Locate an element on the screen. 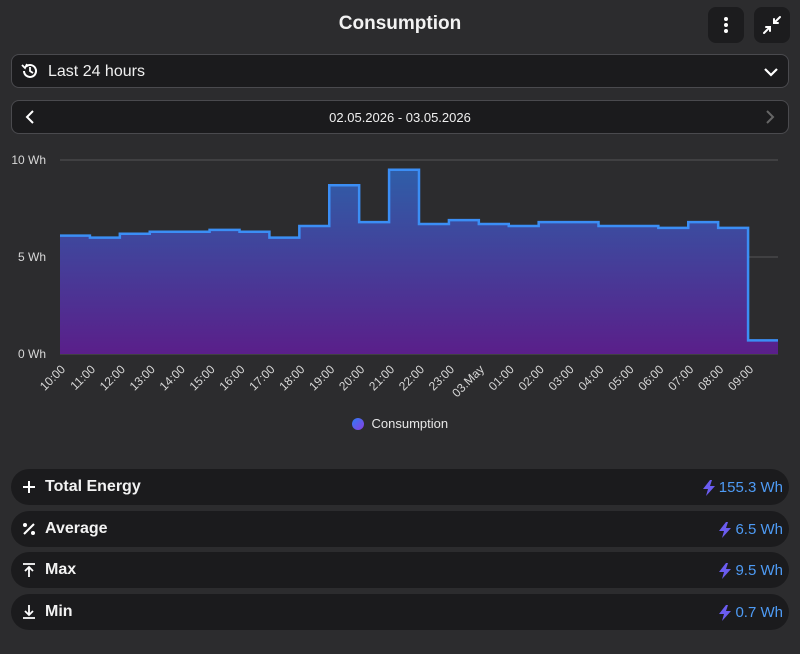  stat-value: 0.7 Wh is located at coordinates (750, 612).